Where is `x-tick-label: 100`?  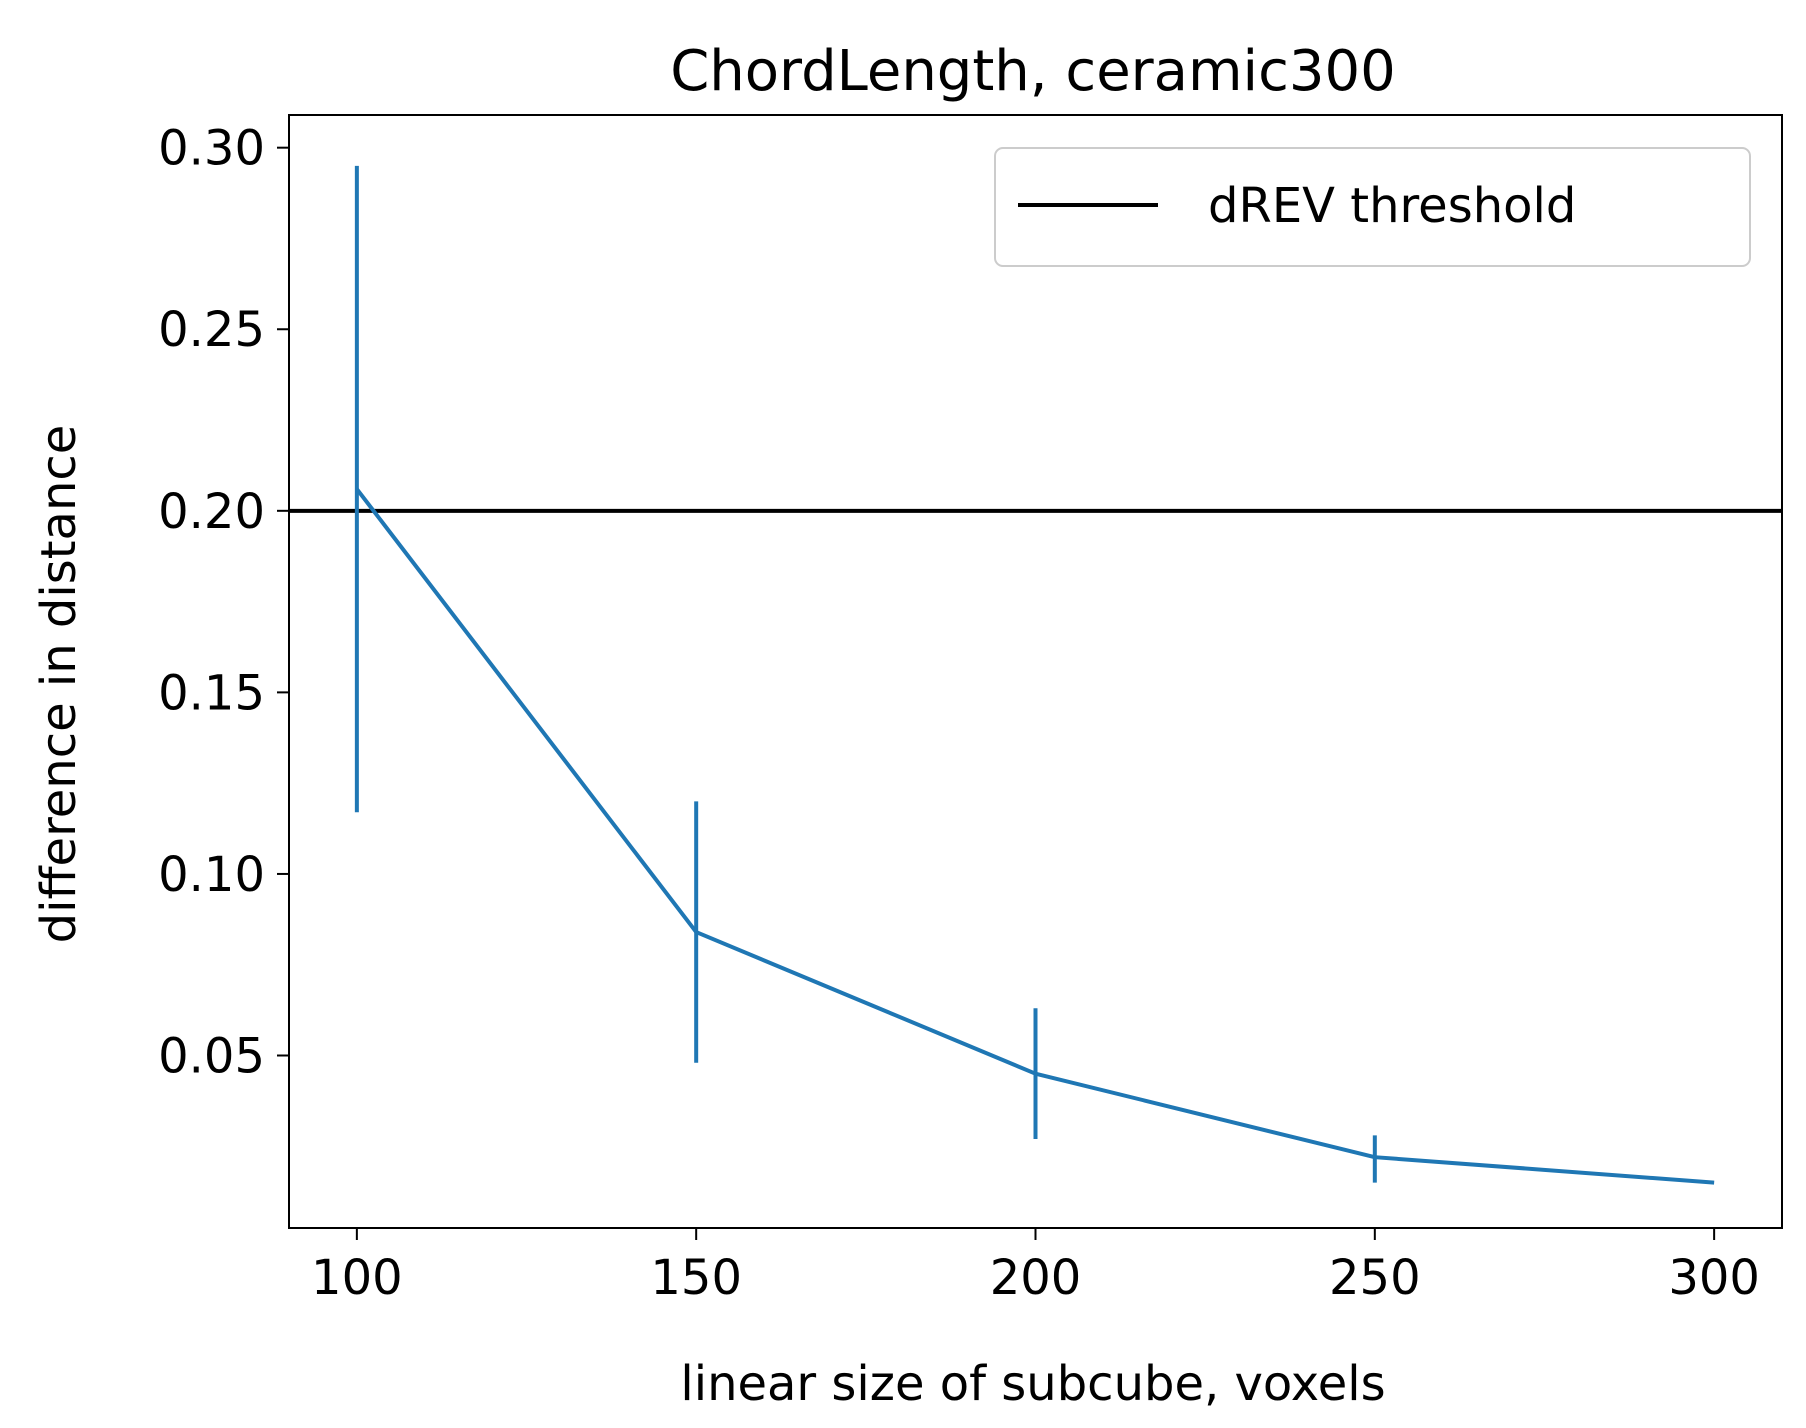 x-tick-label: 100 is located at coordinates (357, 1278).